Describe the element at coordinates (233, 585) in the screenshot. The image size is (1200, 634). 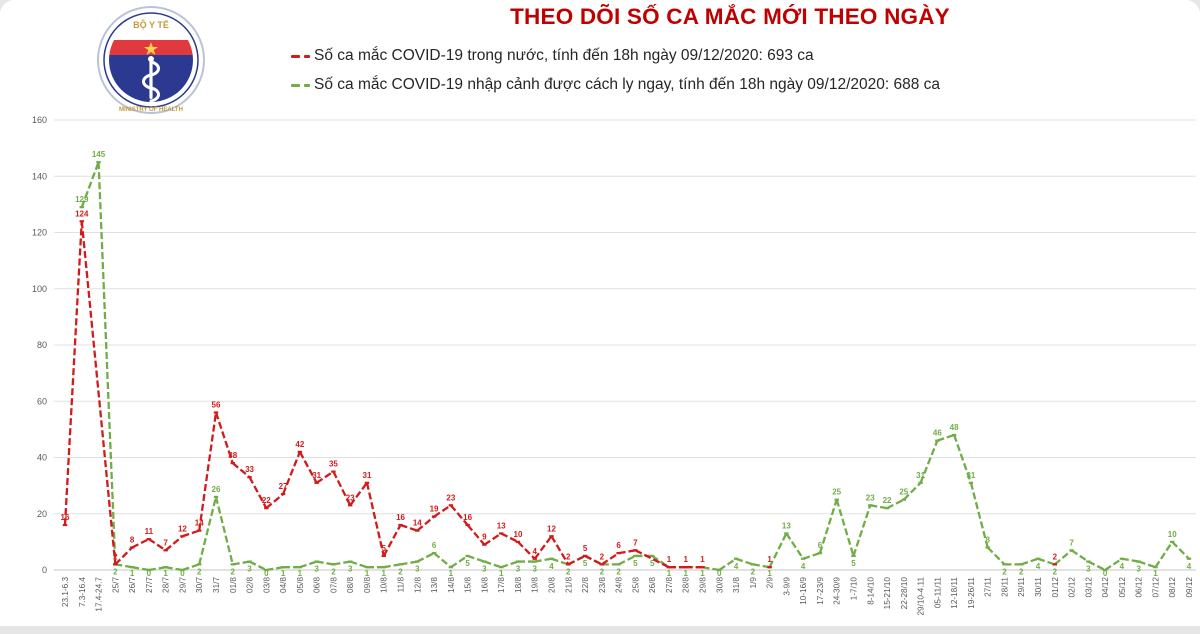
I see `svg-text: 01/8` at that location.